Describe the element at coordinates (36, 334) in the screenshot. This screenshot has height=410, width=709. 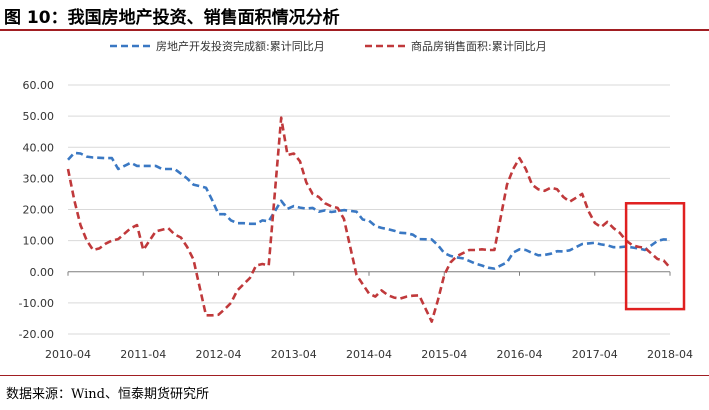
I see `y-tick-label: -20.00` at that location.